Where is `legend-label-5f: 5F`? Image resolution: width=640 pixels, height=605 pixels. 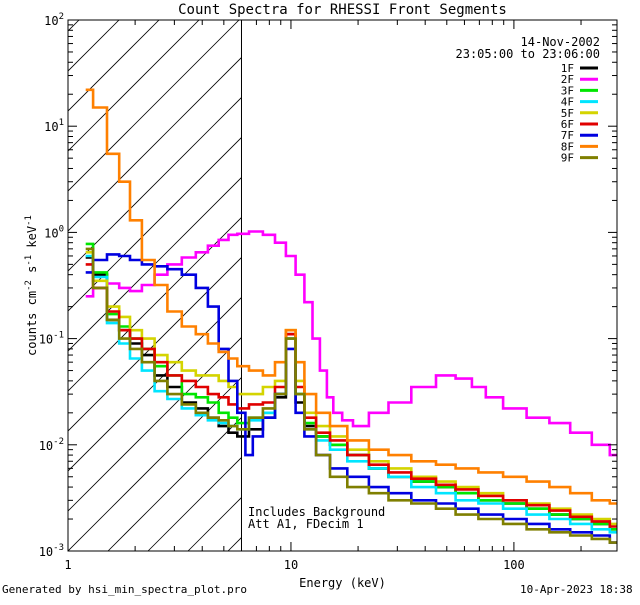
legend-label-5f: 5F is located at coordinates (567, 113).